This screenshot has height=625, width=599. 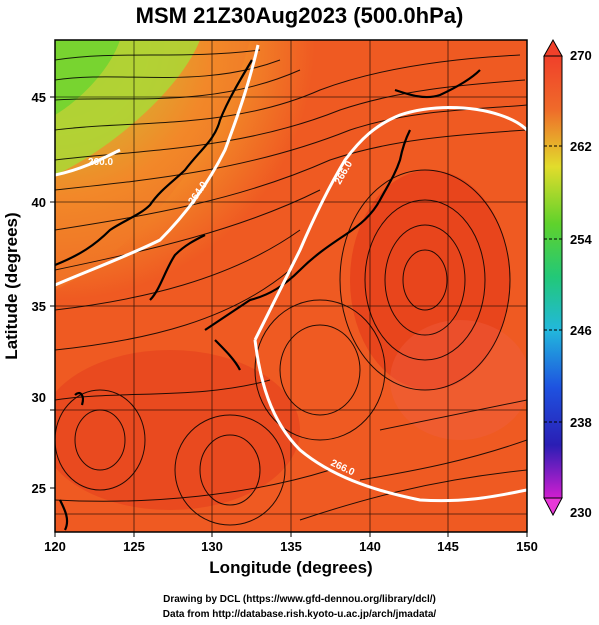 What do you see at coordinates (448, 546) in the screenshot?
I see `x-tick-label: 145` at bounding box center [448, 546].